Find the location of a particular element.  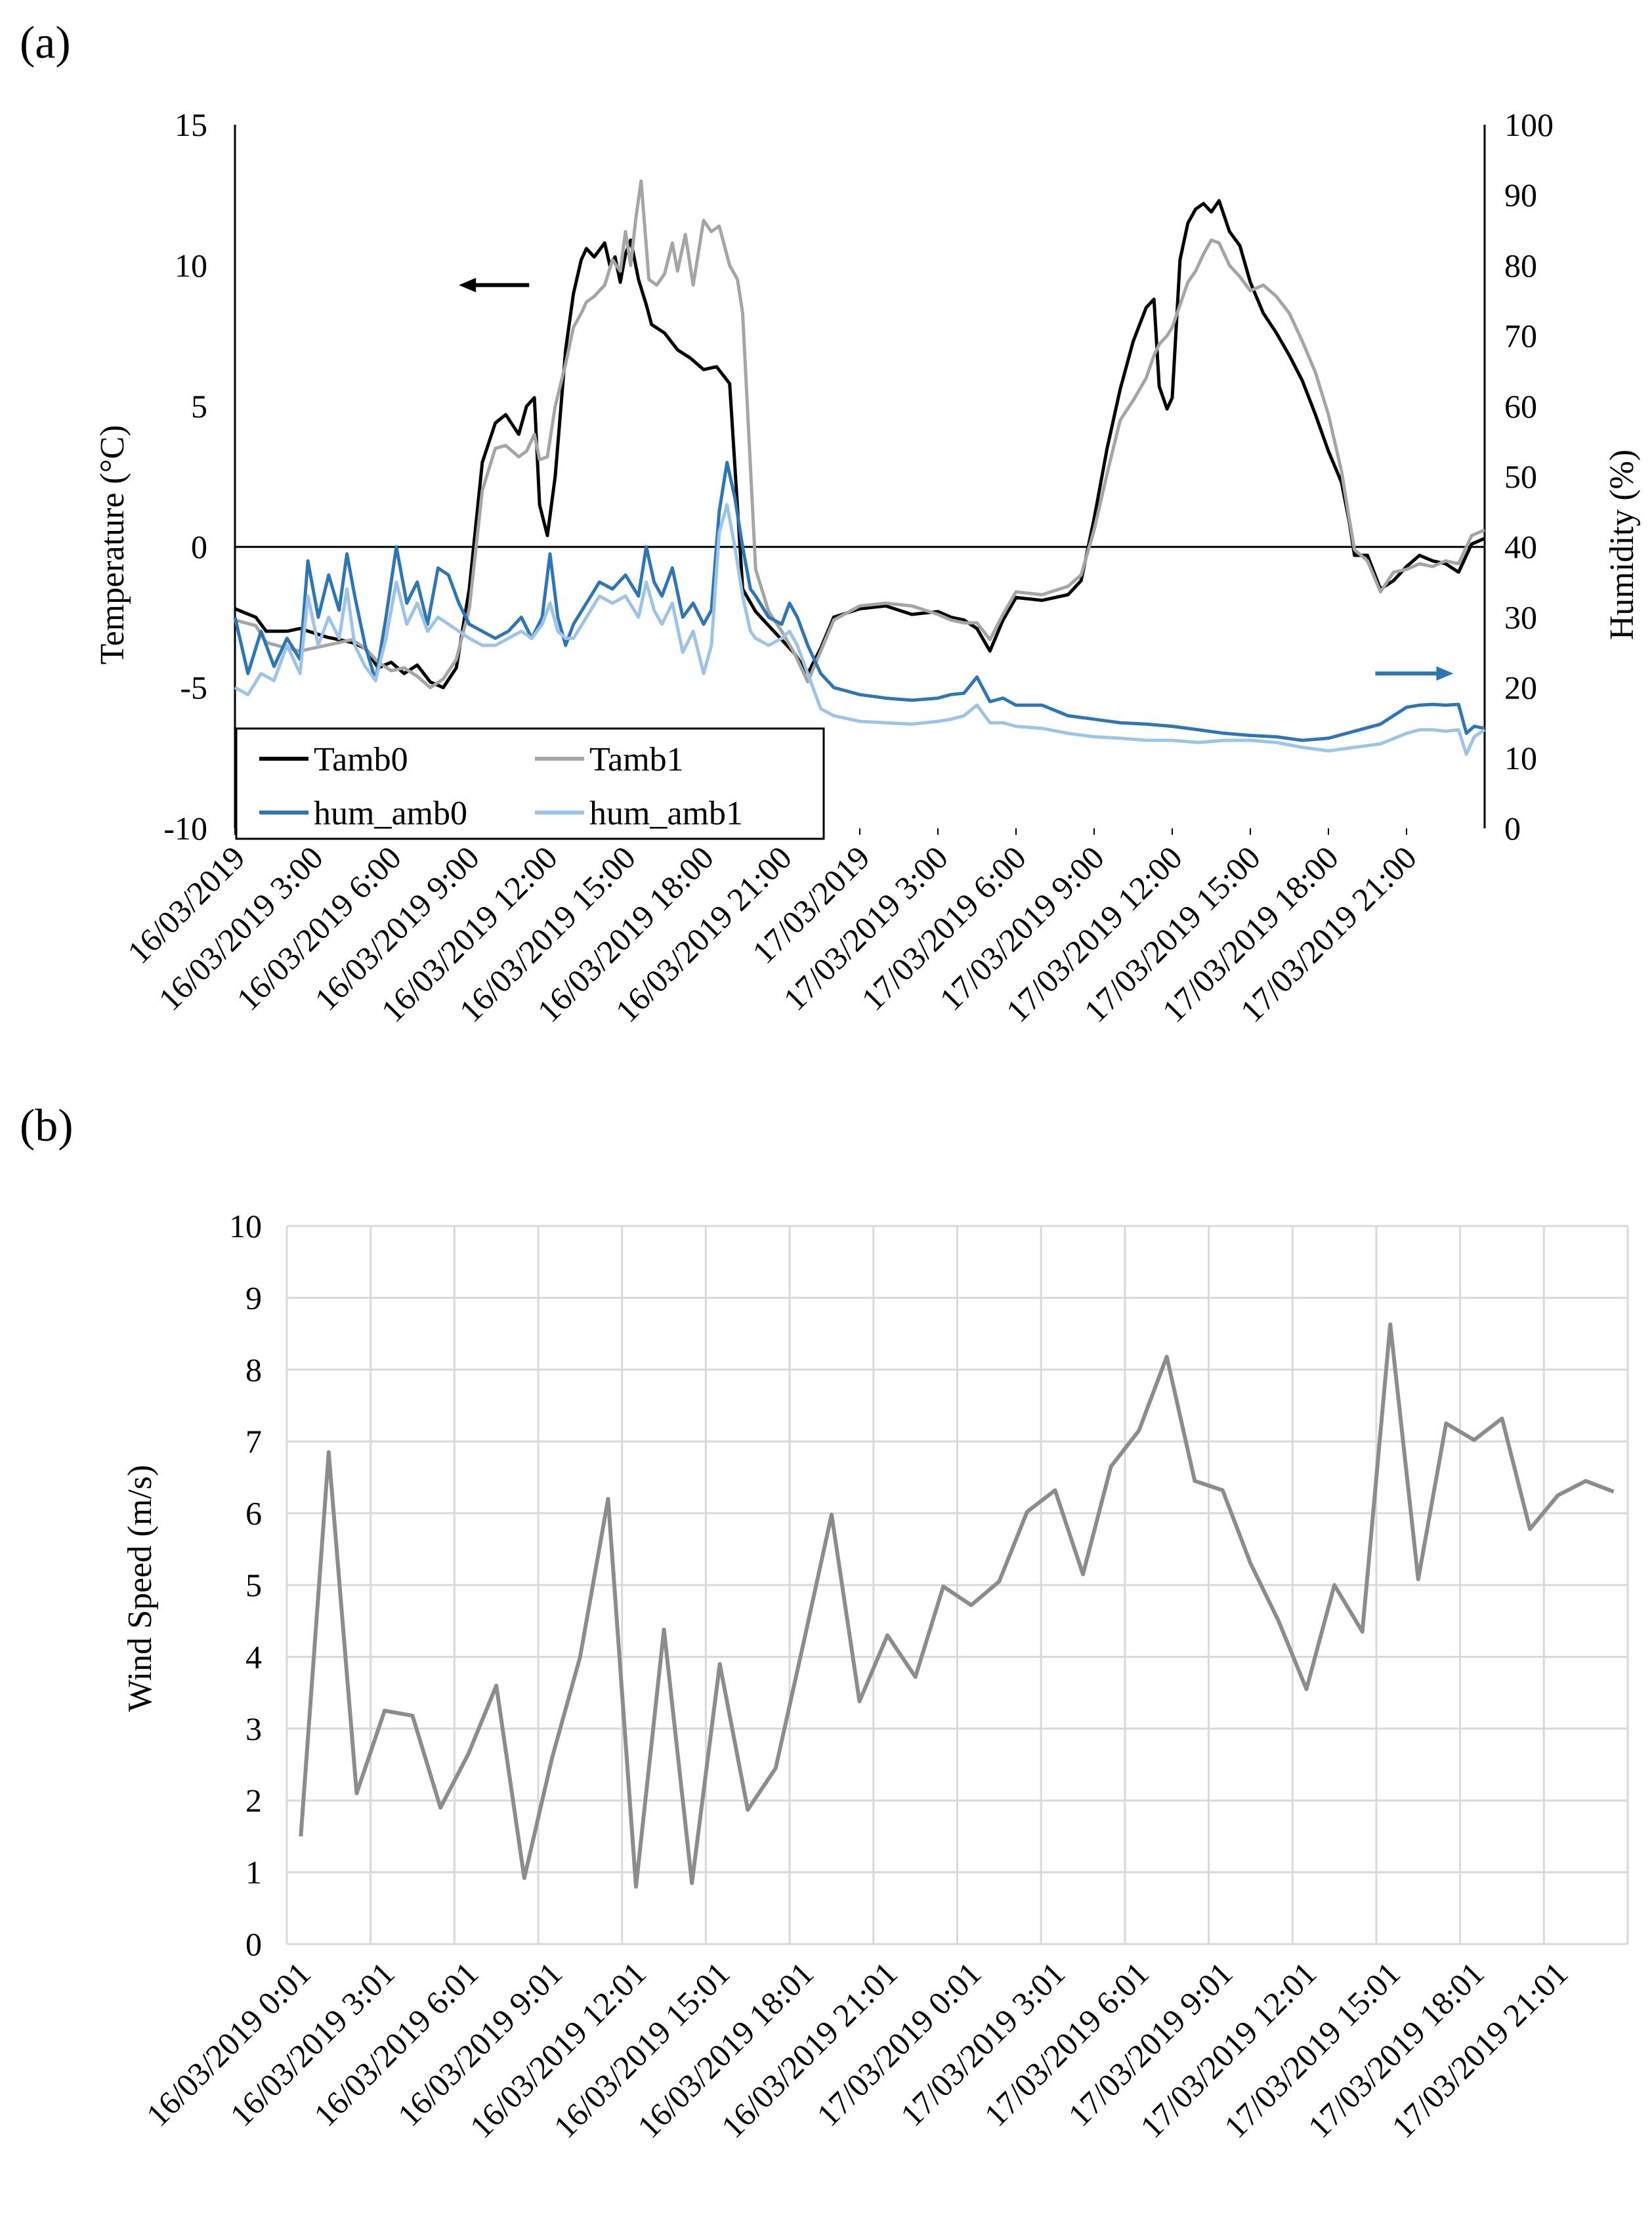

y-tick-label-8: 8 is located at coordinates (254, 1369).